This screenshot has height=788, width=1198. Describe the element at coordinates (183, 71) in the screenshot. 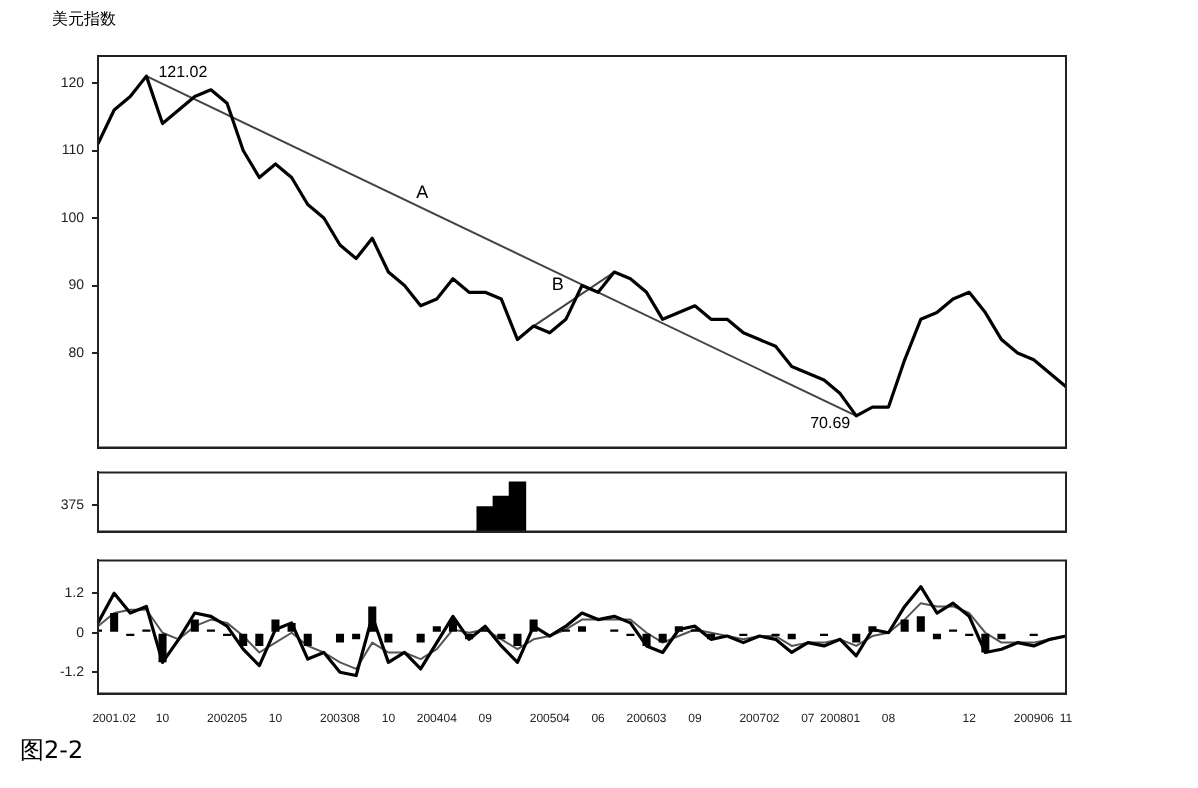

I see `annotation: 121.02` at that location.